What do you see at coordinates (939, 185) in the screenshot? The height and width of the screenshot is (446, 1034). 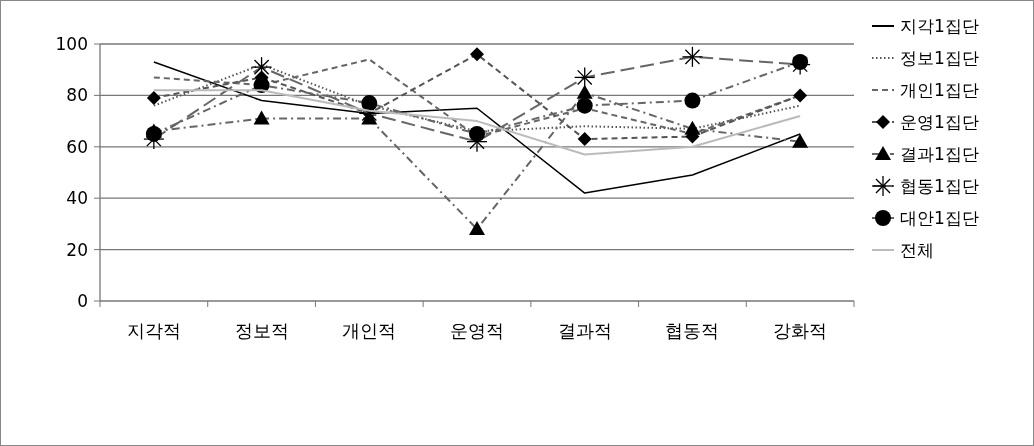 I see `legend-label: 협동1집단` at bounding box center [939, 185].